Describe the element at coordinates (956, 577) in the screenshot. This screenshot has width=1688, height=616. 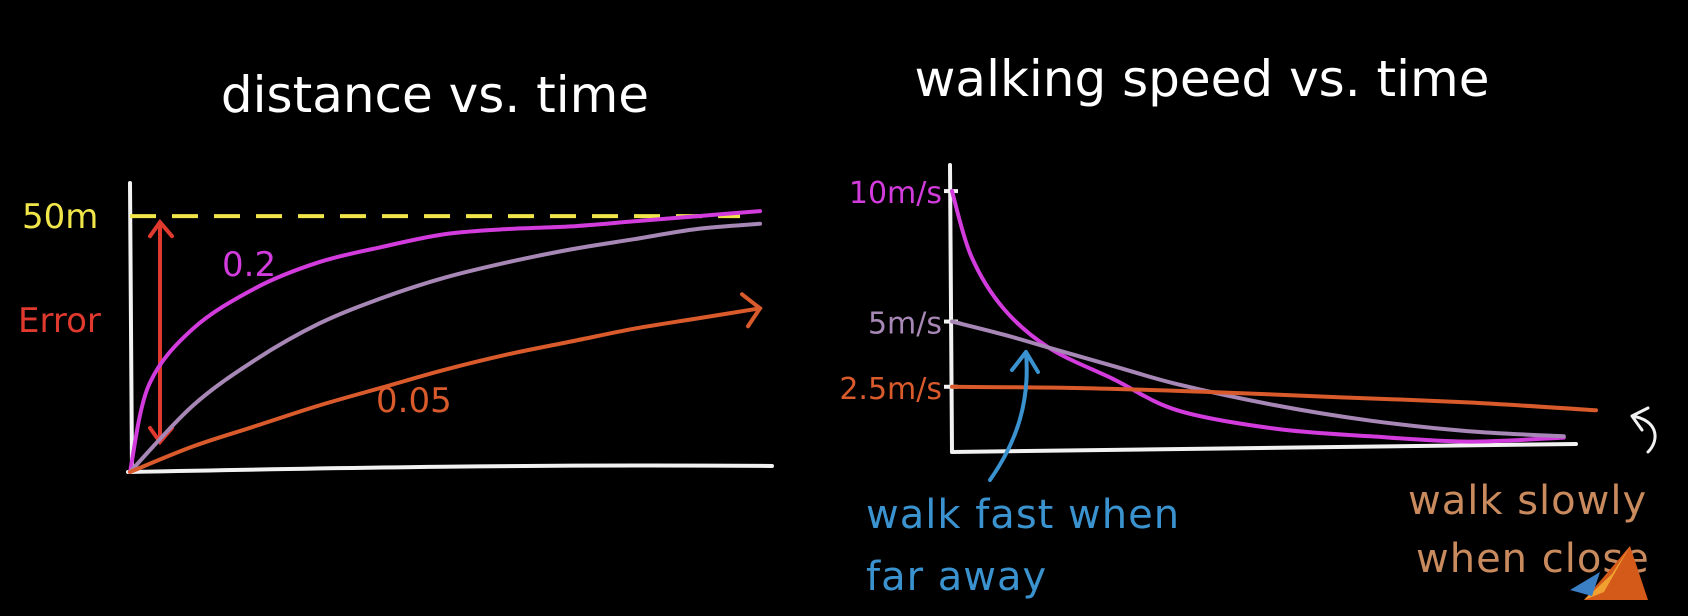
I see `walk-fast-text-line2: far away` at that location.